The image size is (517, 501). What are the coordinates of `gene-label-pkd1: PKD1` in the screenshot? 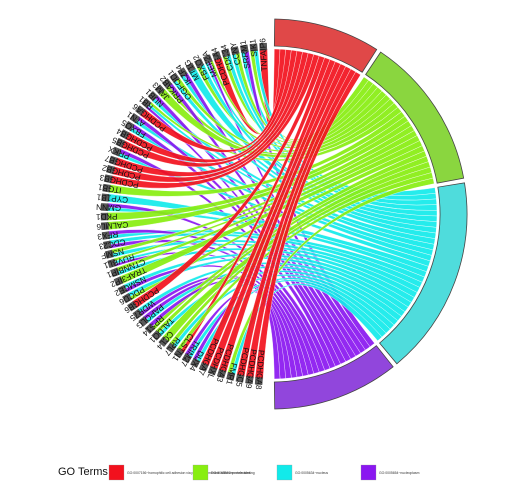 It's located at (107, 216).